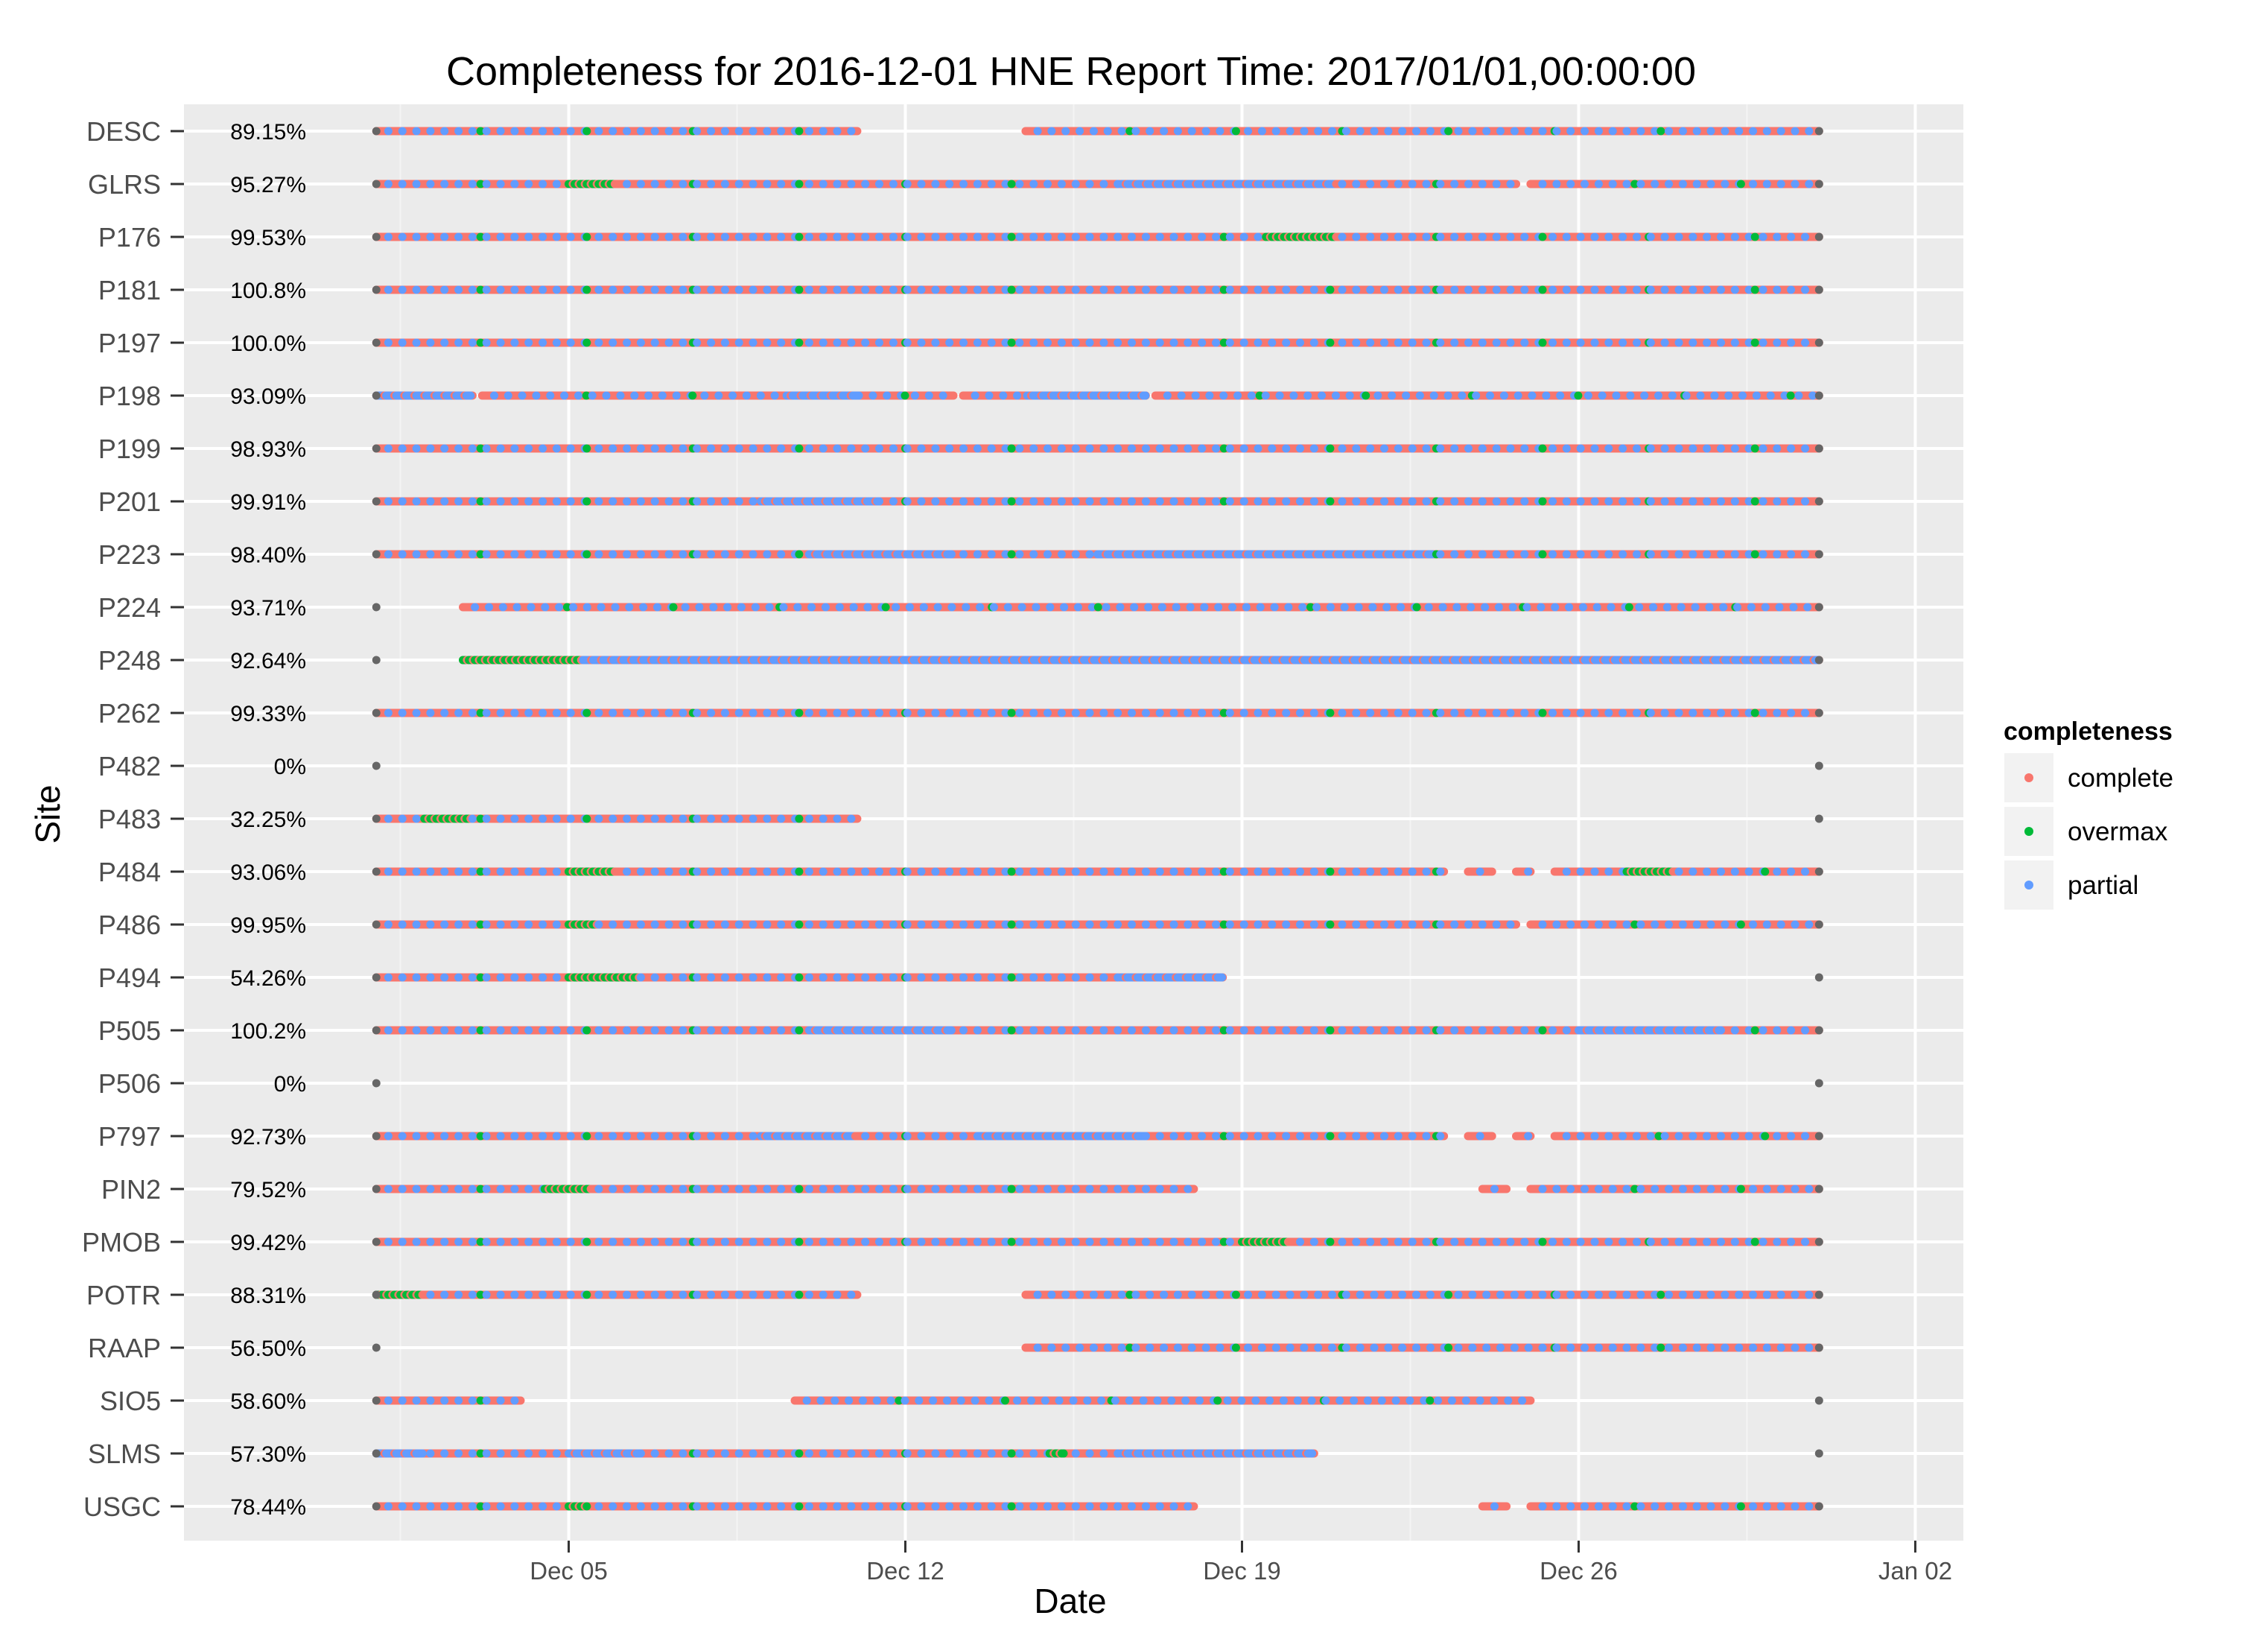  I want to click on site-row-p198: 93.09%, so click(1026, 396).